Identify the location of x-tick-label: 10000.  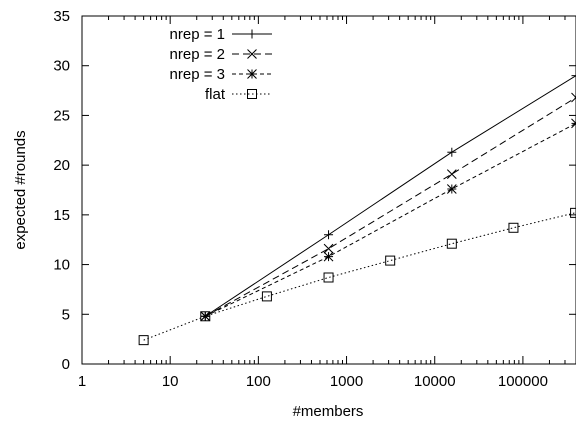
(435, 381).